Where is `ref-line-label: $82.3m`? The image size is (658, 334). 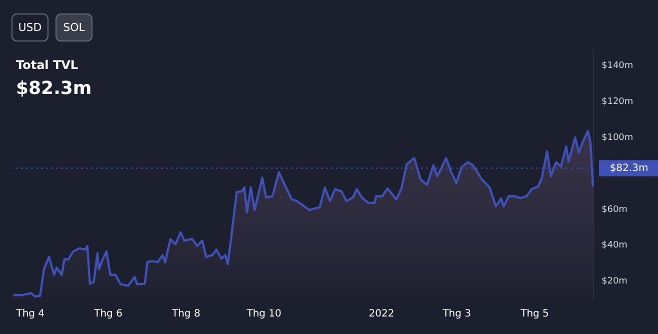
ref-line-label: $82.3m is located at coordinates (629, 168).